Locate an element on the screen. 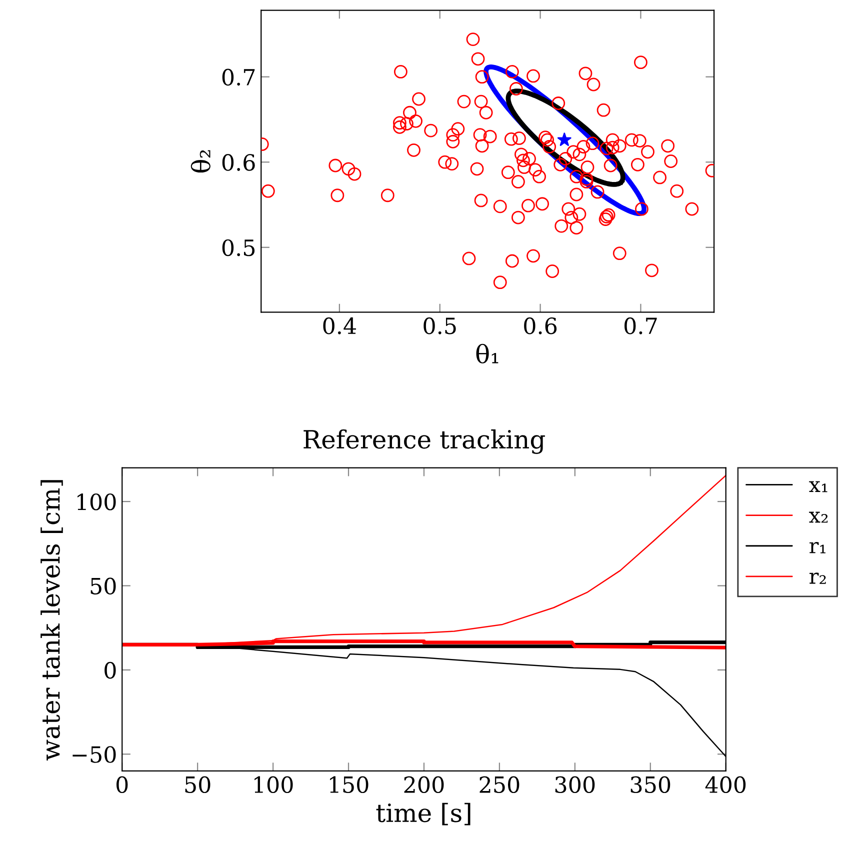 Image resolution: width=845 pixels, height=860 pixels. y-axis-title: θ₂ is located at coordinates (200, 161).